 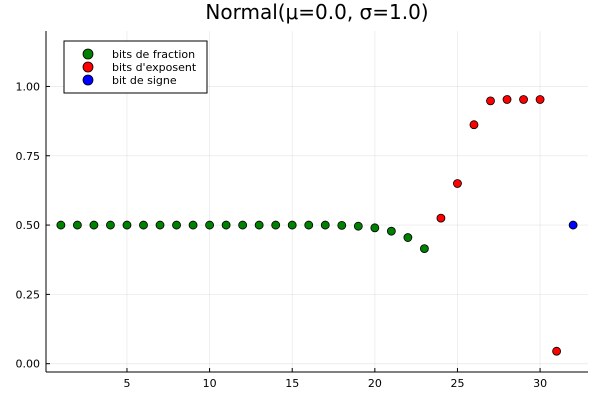 I want to click on legend-label-series-1: bits de fraction, so click(x=153, y=54).